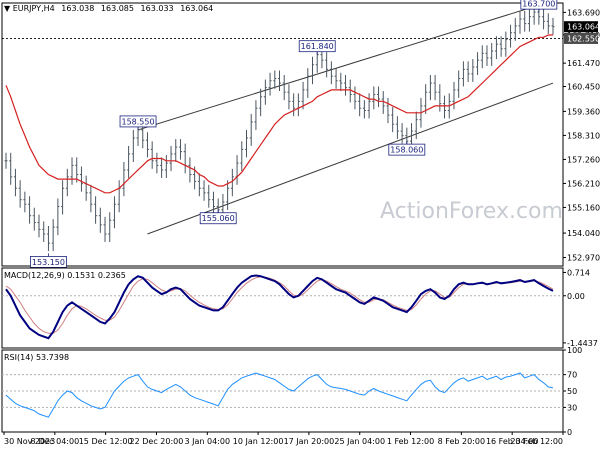 The width and height of the screenshot is (600, 450). I want to click on y-tick-label: 163.690, so click(583, 12).